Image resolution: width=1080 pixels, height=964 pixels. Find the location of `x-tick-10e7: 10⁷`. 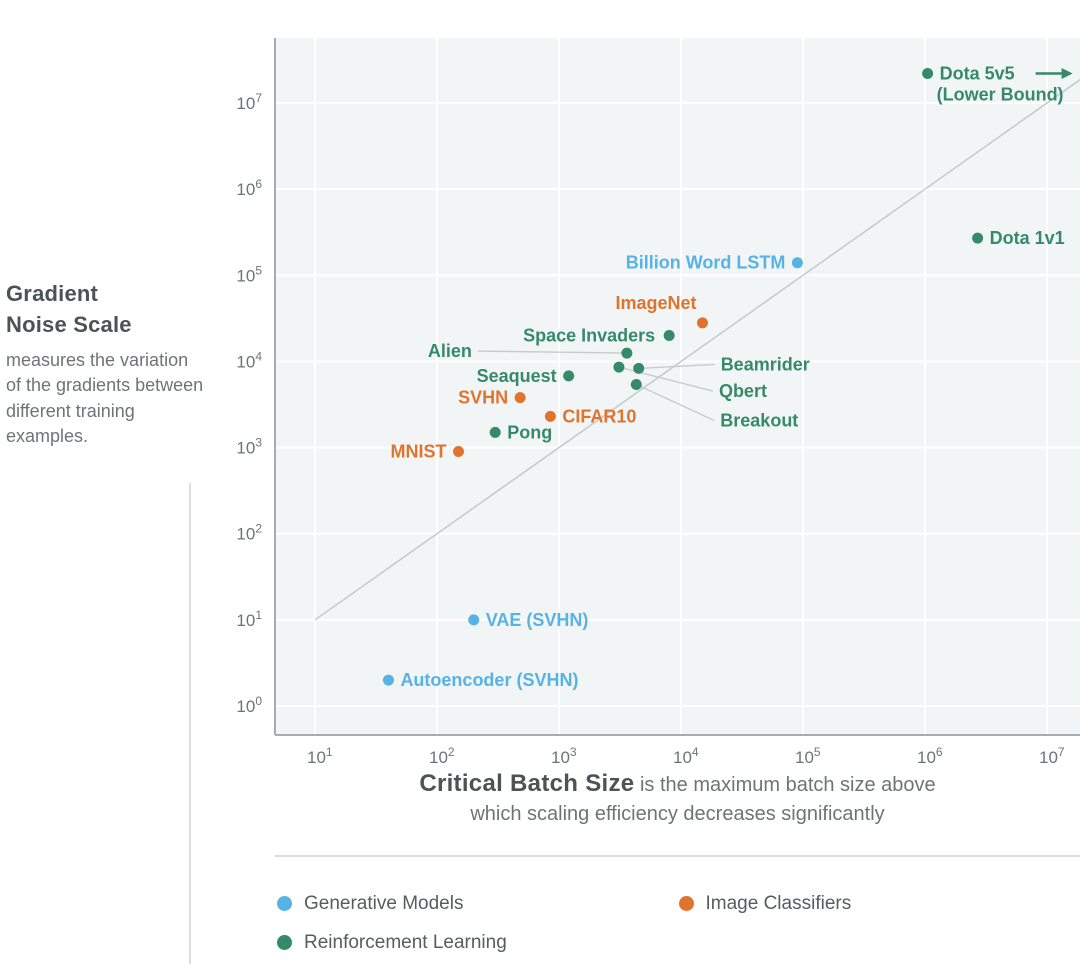

x-tick-10e7: 10⁷ is located at coordinates (1052, 756).